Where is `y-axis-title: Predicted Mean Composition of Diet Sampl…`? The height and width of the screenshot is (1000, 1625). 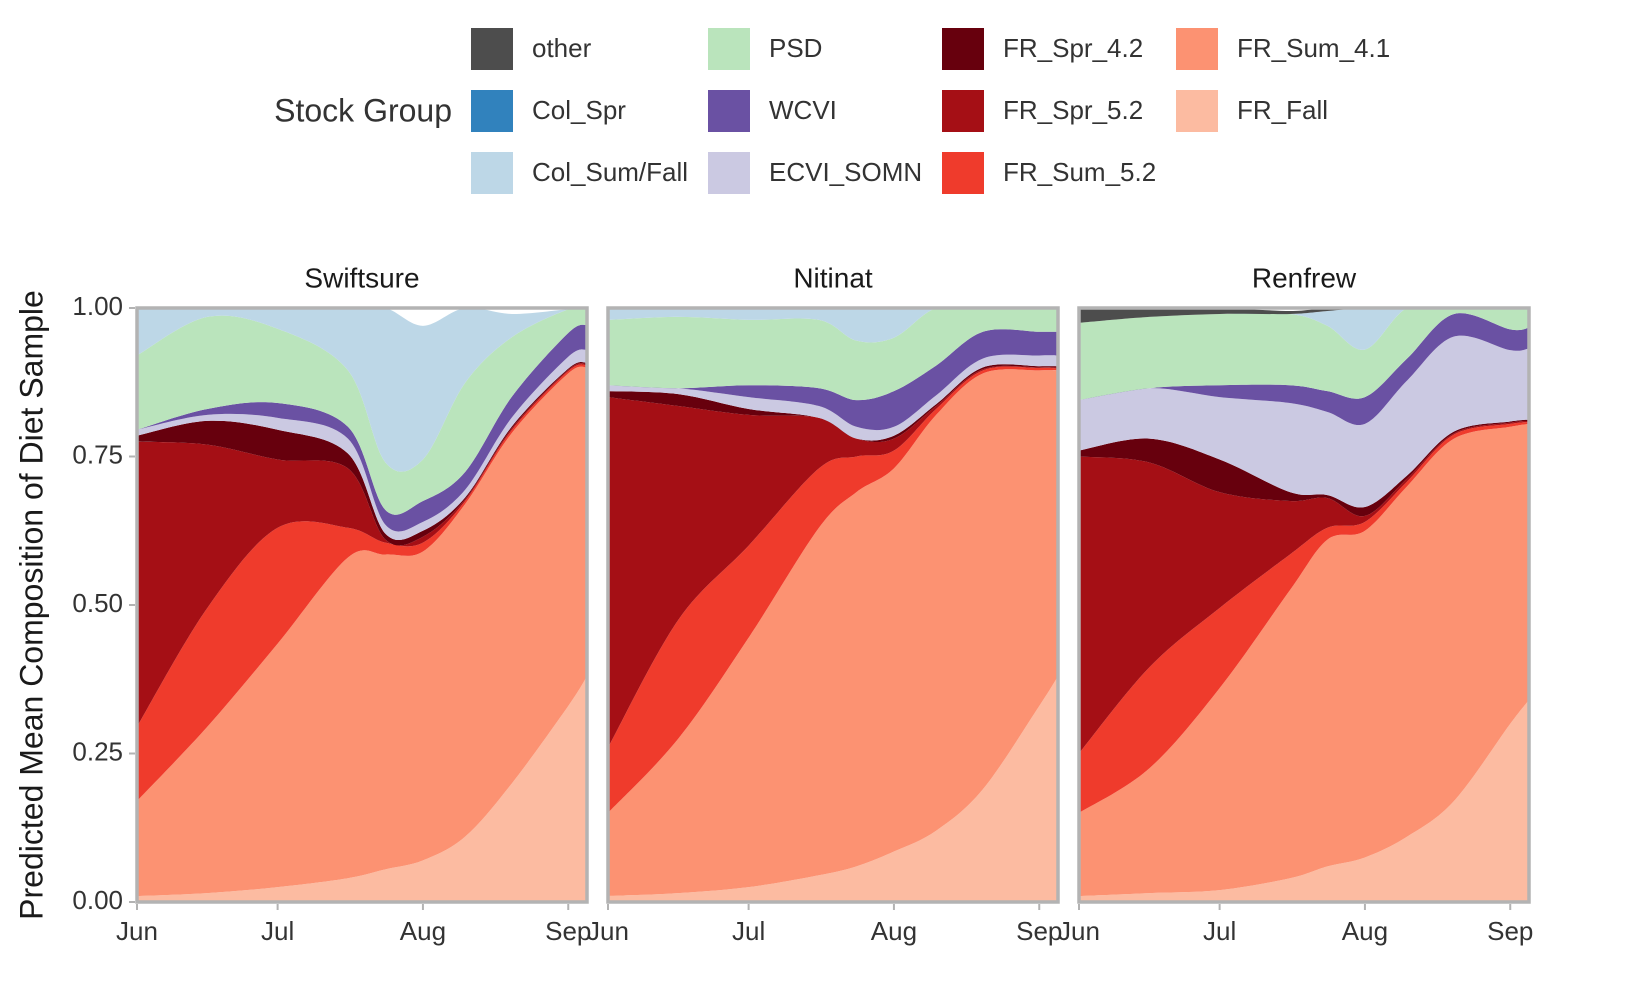 y-axis-title: Predicted Mean Composition of Diet Sampl… is located at coordinates (31, 605).